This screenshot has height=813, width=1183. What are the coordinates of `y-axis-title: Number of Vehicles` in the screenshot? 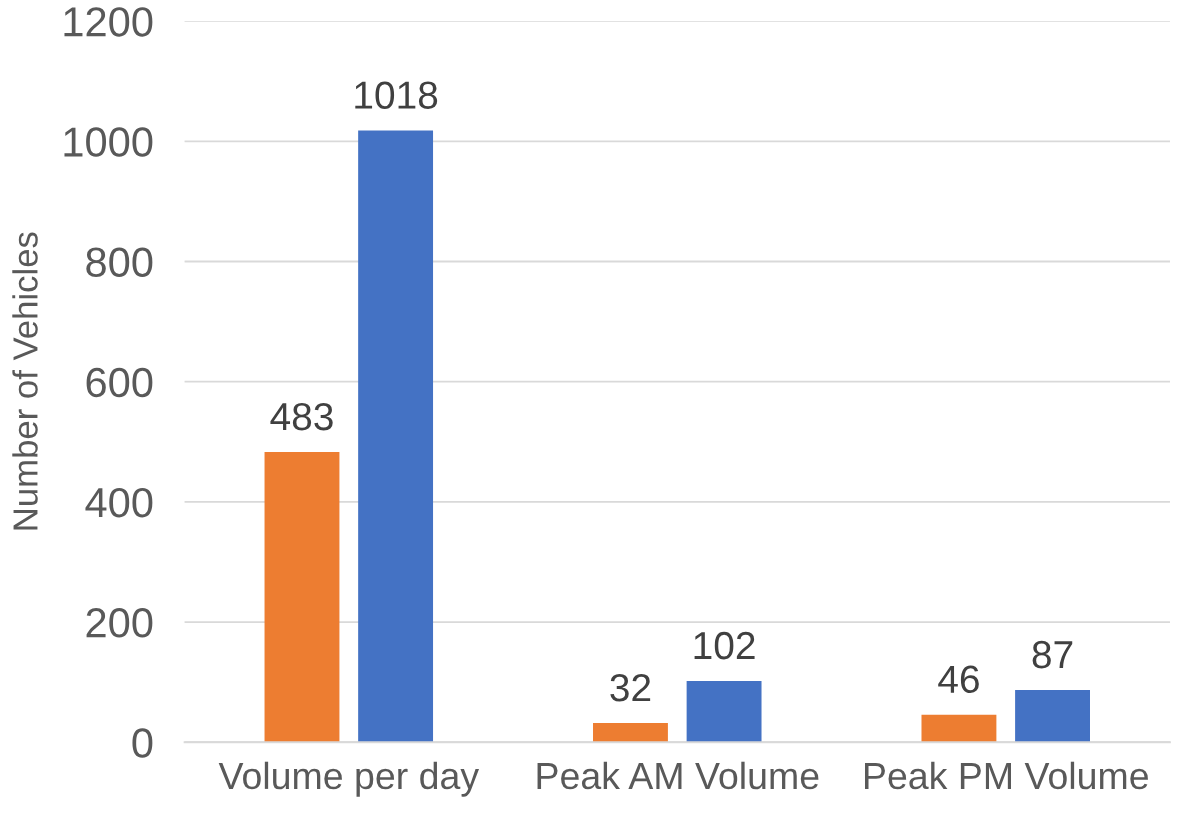 It's located at (25, 381).